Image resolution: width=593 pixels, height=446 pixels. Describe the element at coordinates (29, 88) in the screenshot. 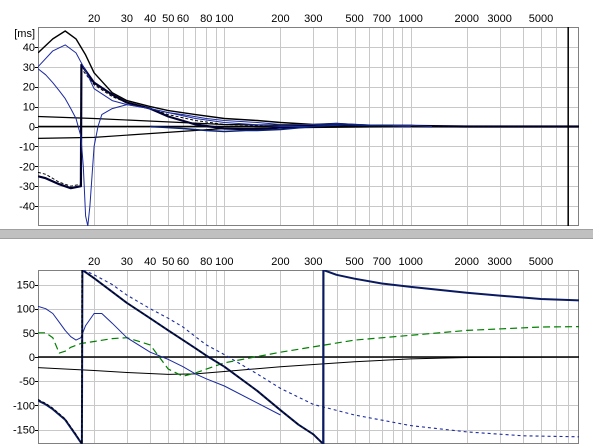

I see `y-tick-label: 20` at that location.